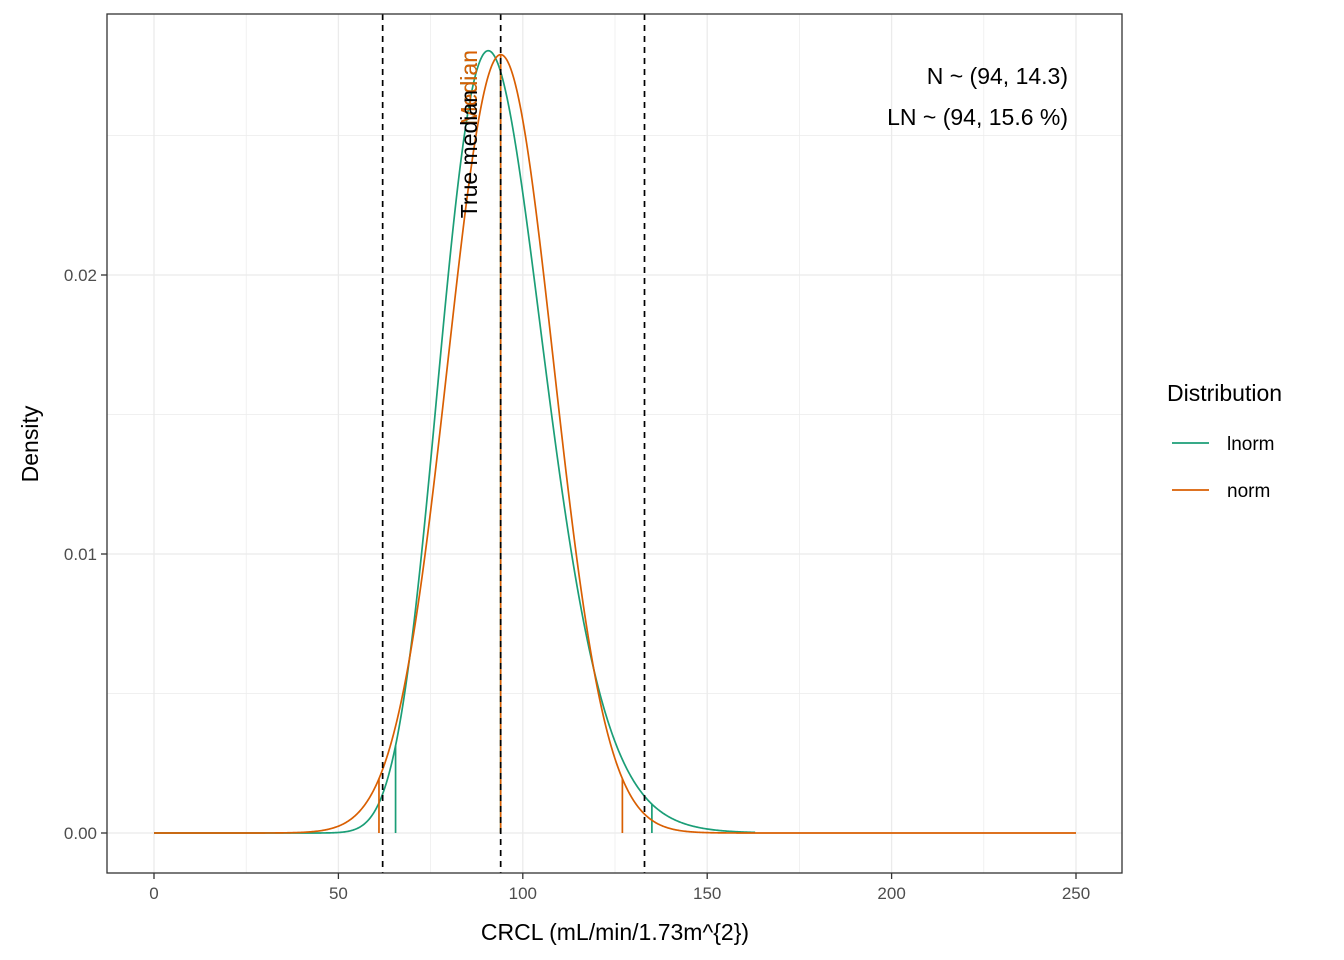 Image resolution: width=1344 pixels, height=960 pixels. Describe the element at coordinates (30, 443) in the screenshot. I see `y-axis-title: Density` at that location.